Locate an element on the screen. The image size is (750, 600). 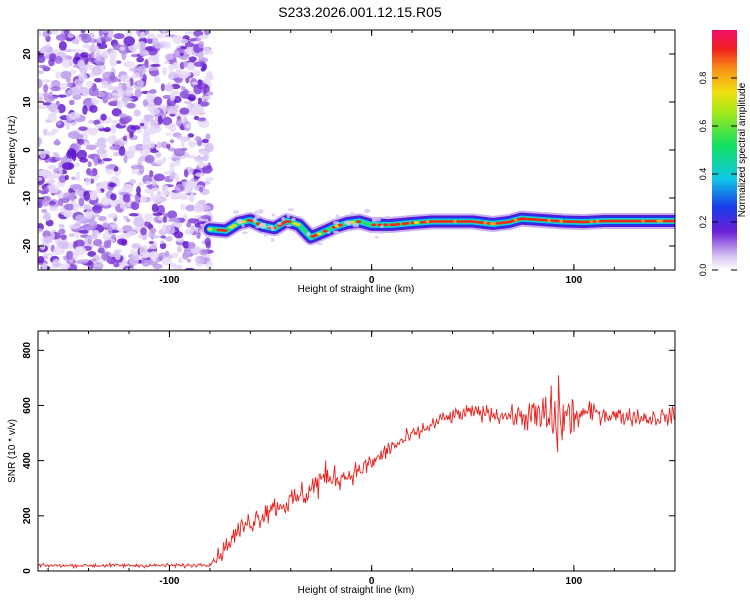
frequency-ridge is located at coordinates (438, 227).